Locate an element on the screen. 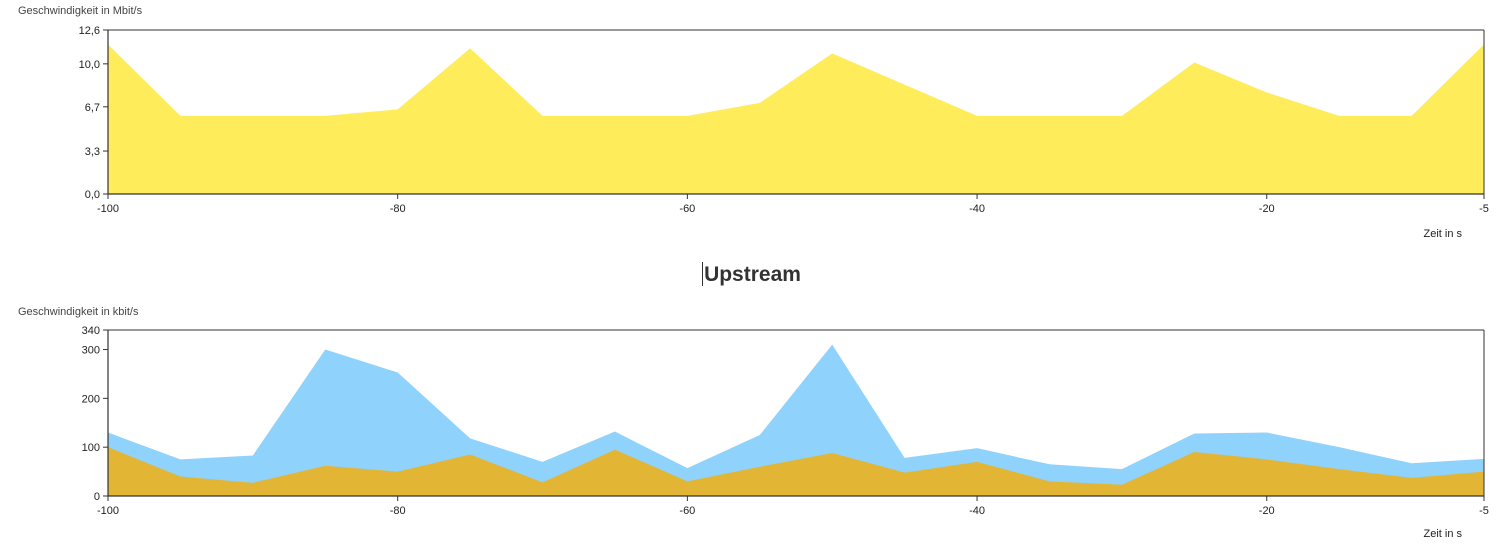 This screenshot has width=1503, height=550. text-cursor is located at coordinates (702, 274).